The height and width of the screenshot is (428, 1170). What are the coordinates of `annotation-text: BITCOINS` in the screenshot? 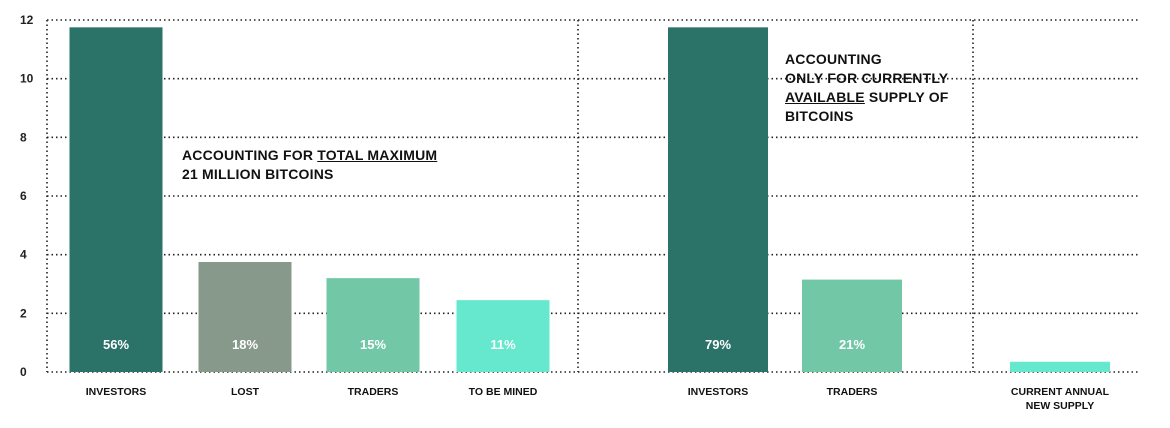 It's located at (819, 116).